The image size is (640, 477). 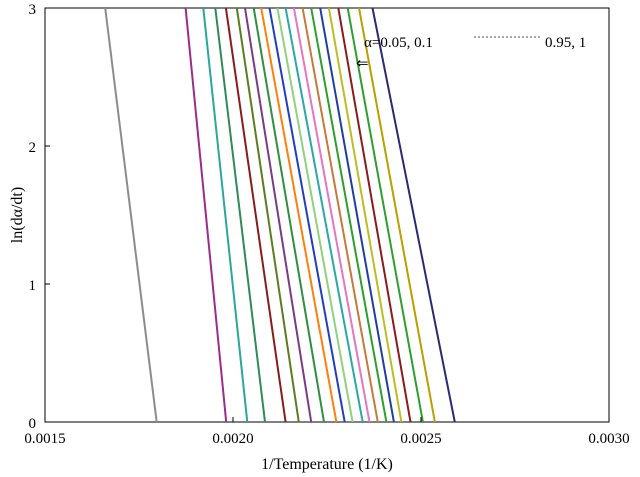 What do you see at coordinates (232, 439) in the screenshot?
I see `x-tick-label: 0.0020` at bounding box center [232, 439].